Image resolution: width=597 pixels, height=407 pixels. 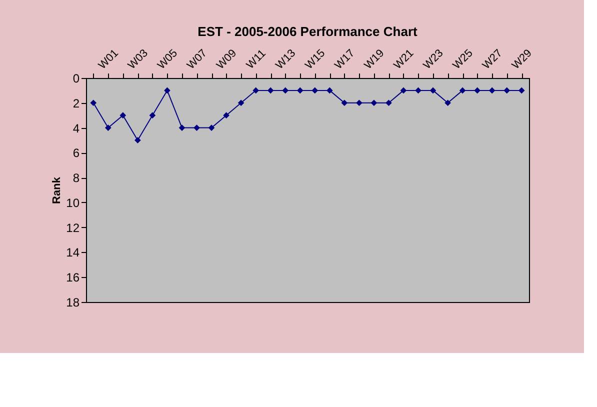 What do you see at coordinates (256, 60) in the screenshot?
I see `x-tick-label: W11` at bounding box center [256, 60].